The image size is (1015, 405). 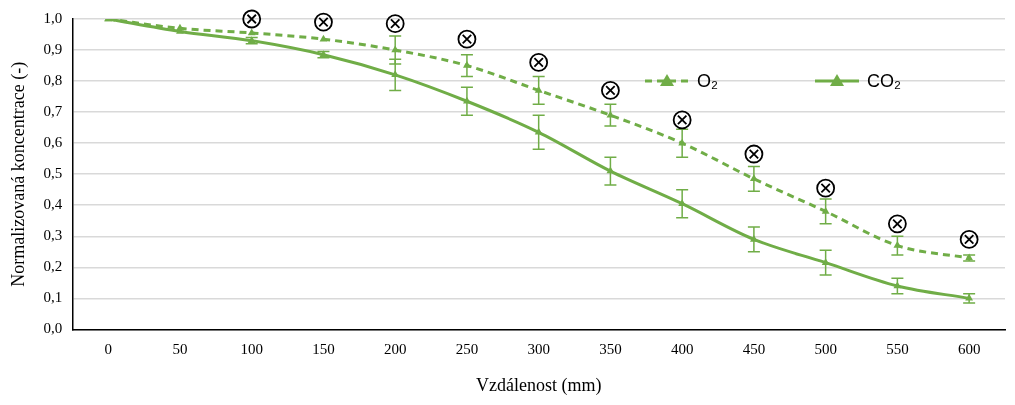 What do you see at coordinates (395, 349) in the screenshot?
I see `x-tick-label: 200` at bounding box center [395, 349].